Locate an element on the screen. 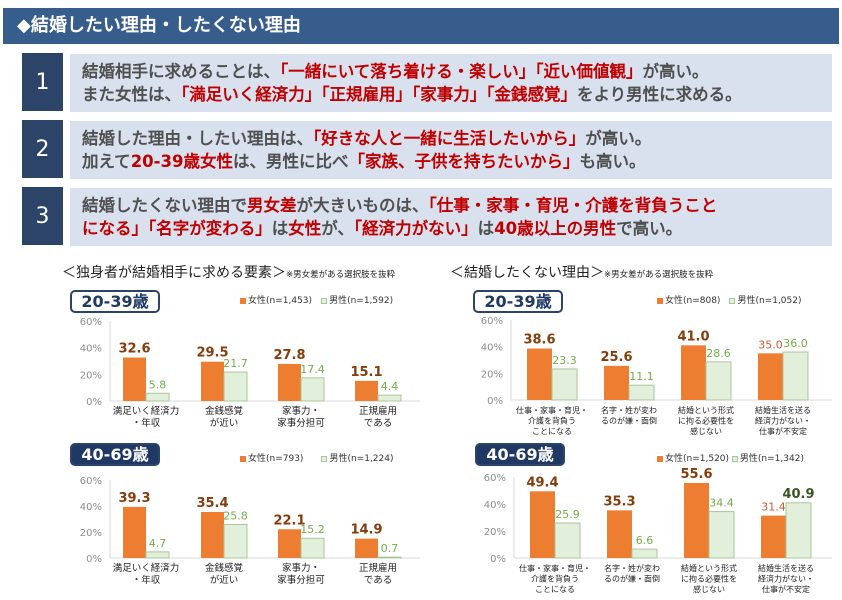 The width and height of the screenshot is (842, 600). highlight-text: 40歳以上の男性 is located at coordinates (555, 228).